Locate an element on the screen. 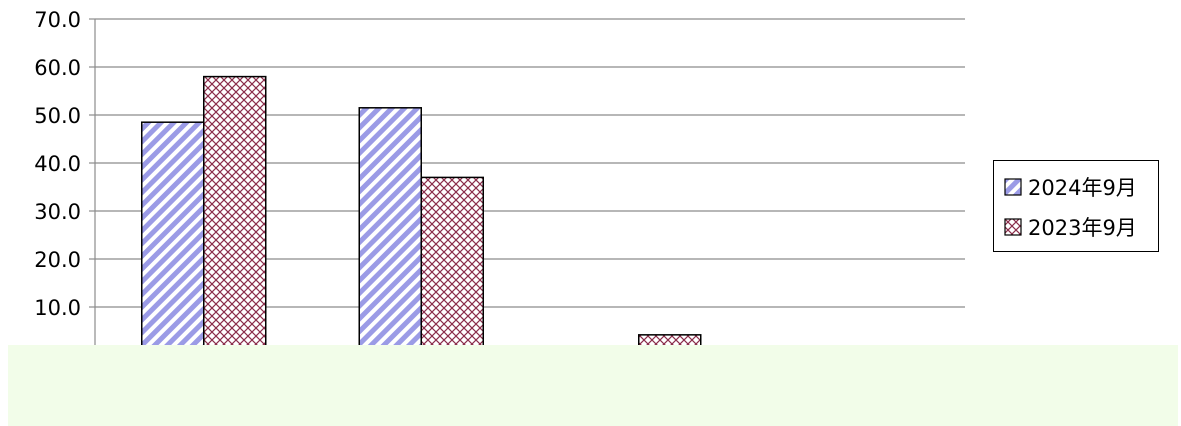  legend-item-2023: 2023年9月 is located at coordinates (1070, 227).